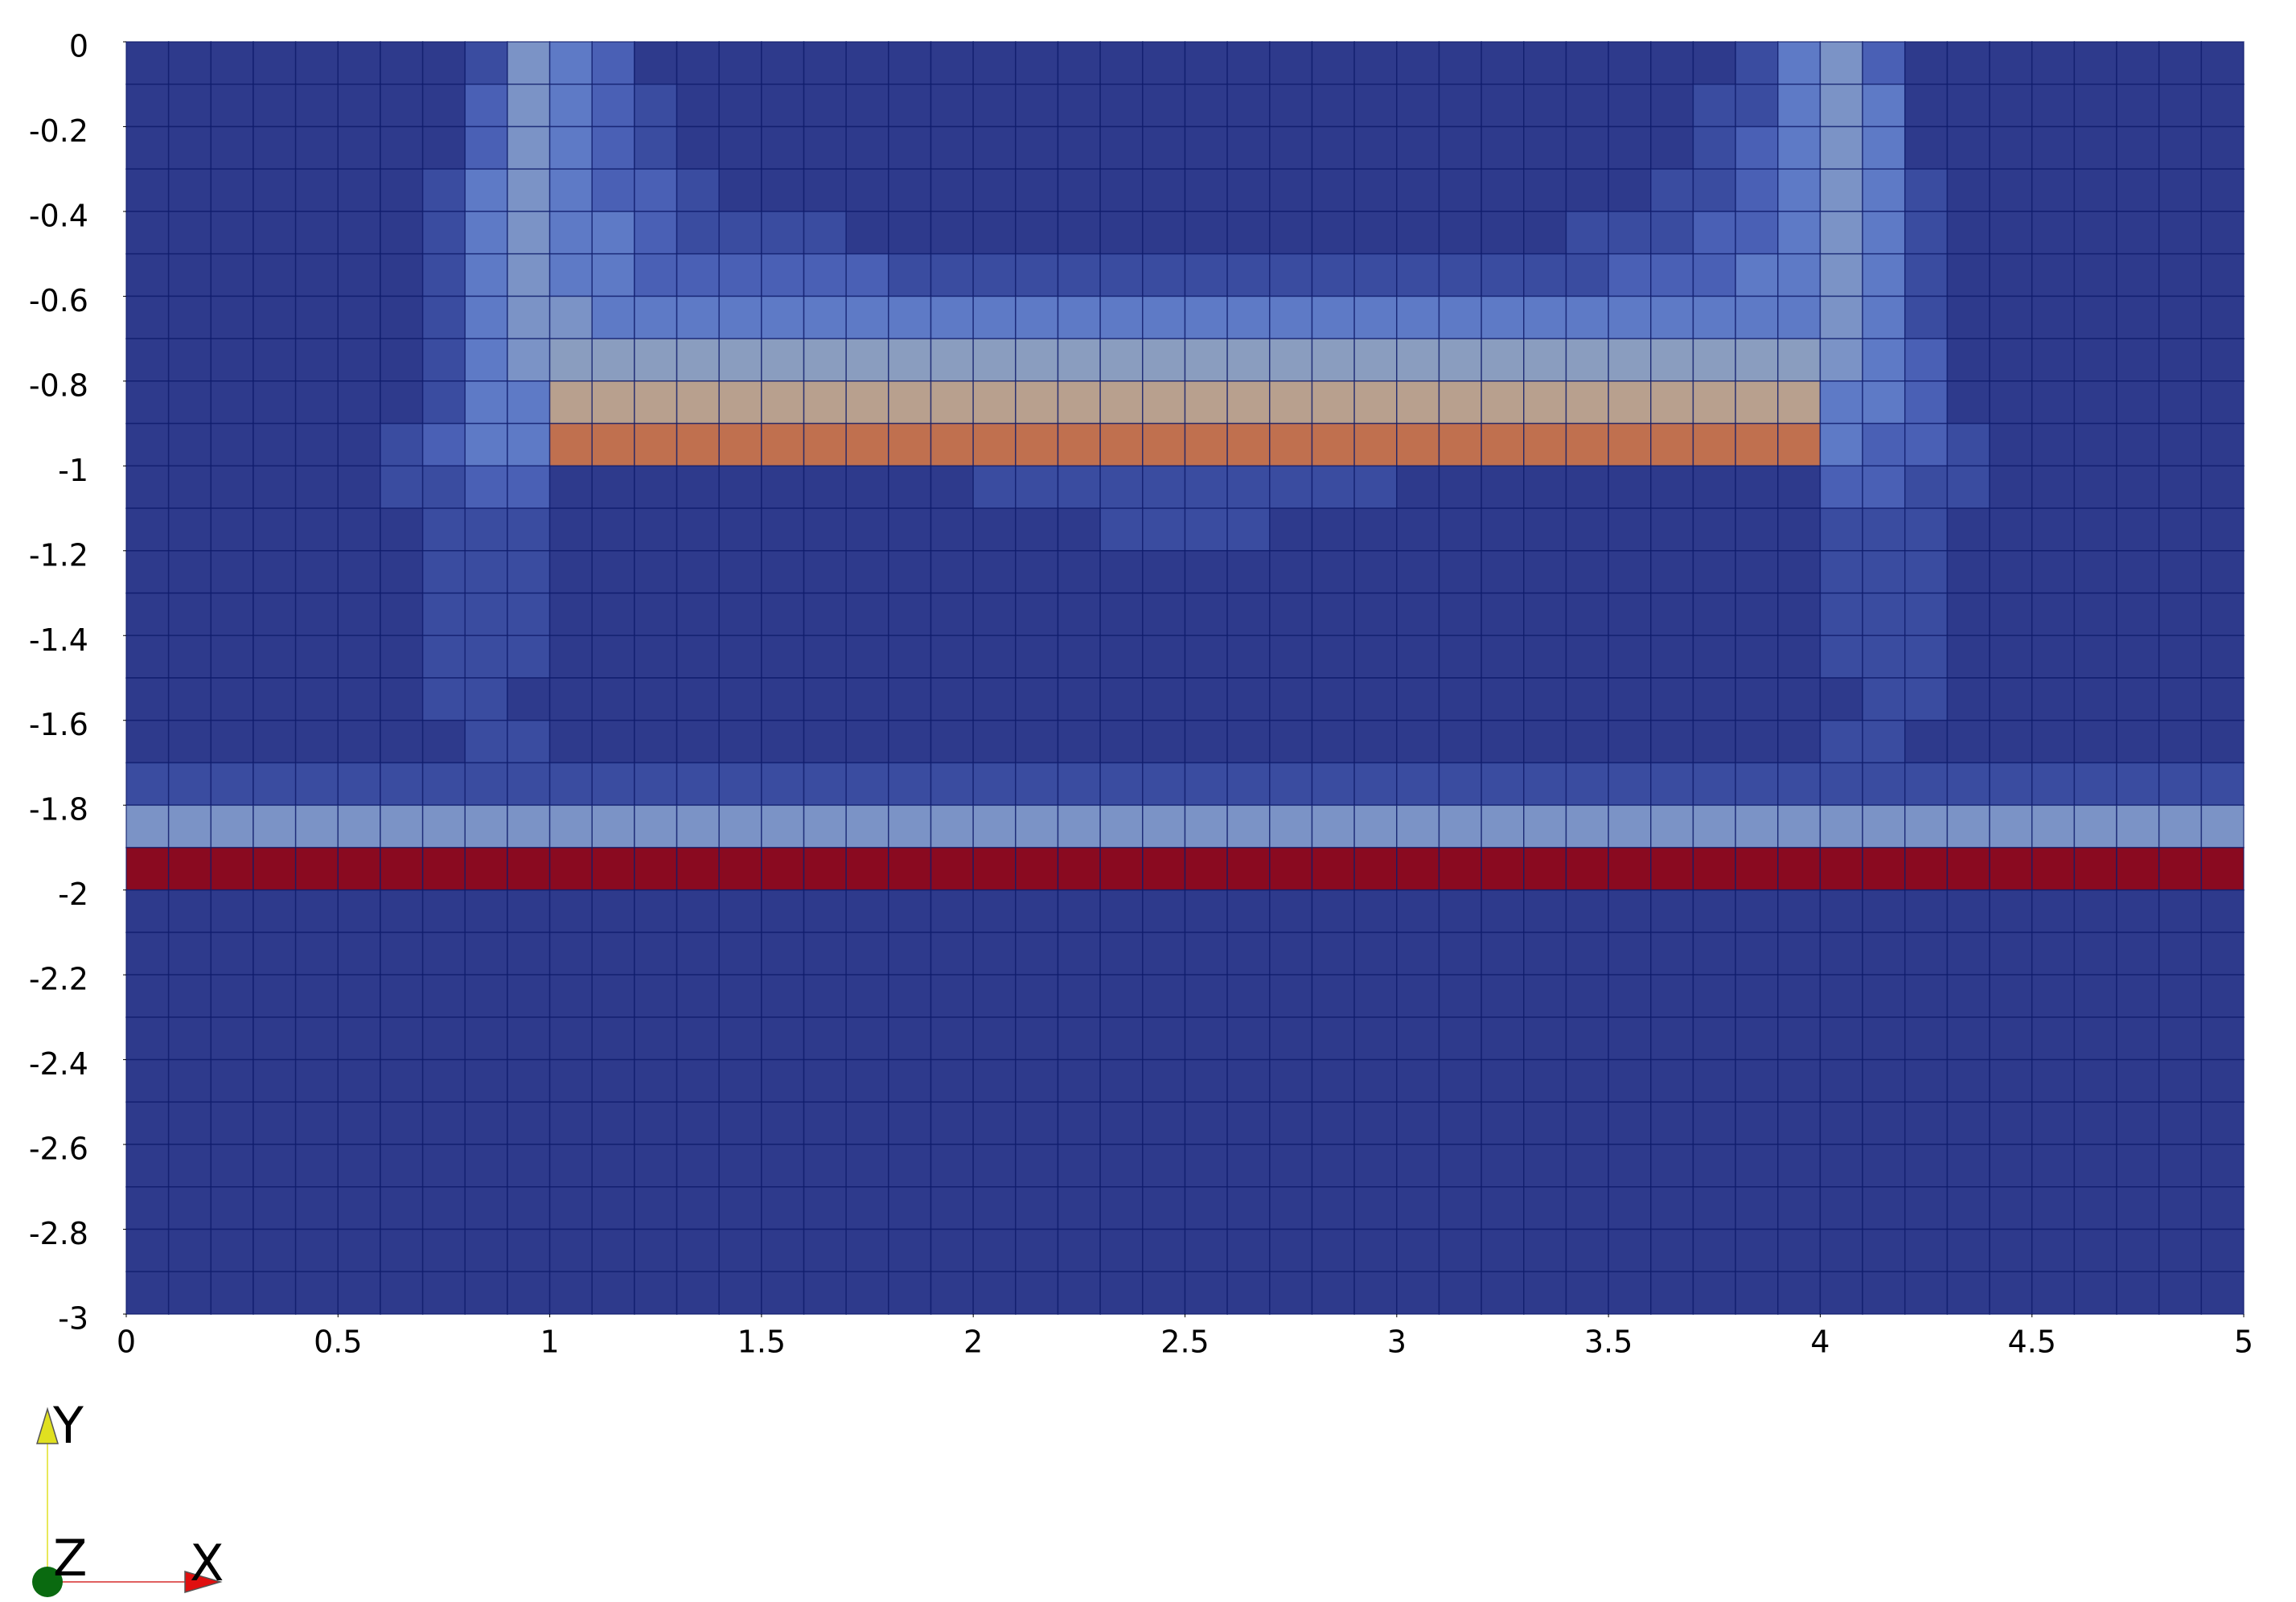 Image resolution: width=2296 pixels, height=1602 pixels. What do you see at coordinates (58, 1233) in the screenshot?
I see `y-tick-label: -2.8` at bounding box center [58, 1233].